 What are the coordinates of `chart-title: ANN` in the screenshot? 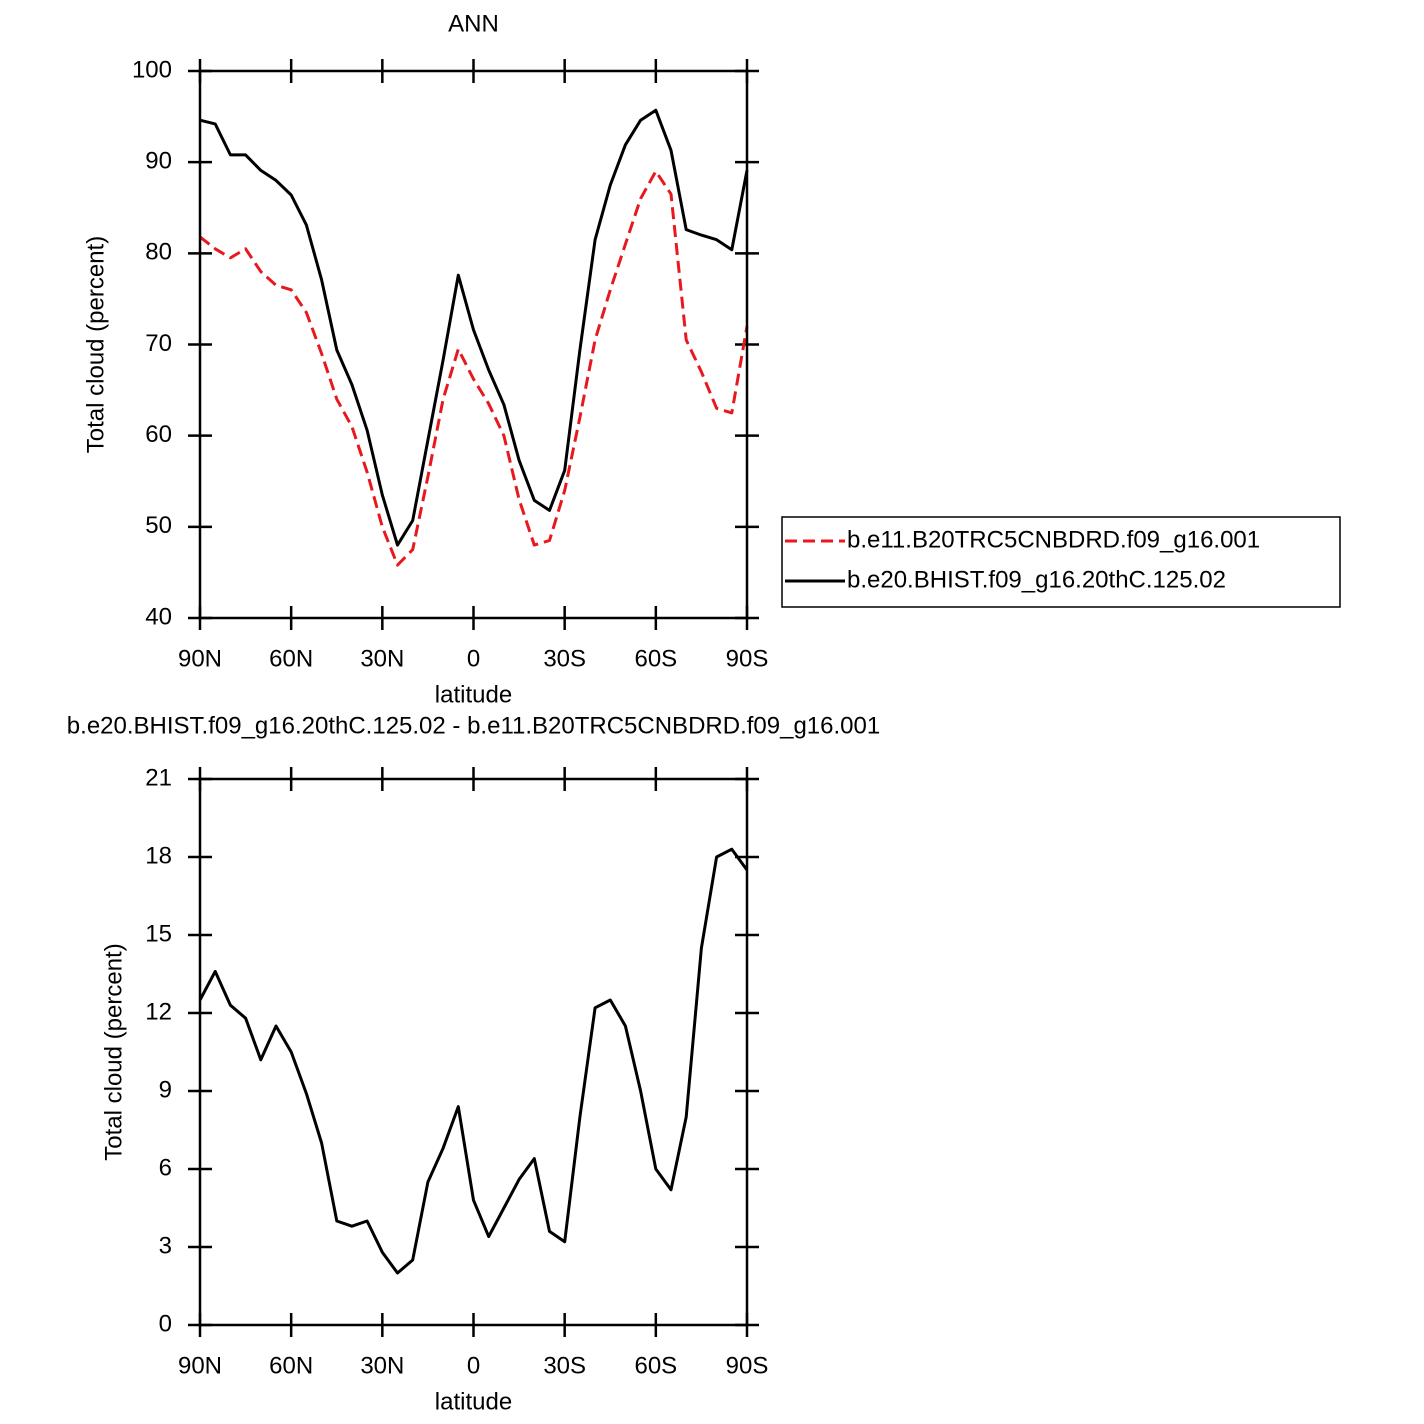 It's located at (473, 23).